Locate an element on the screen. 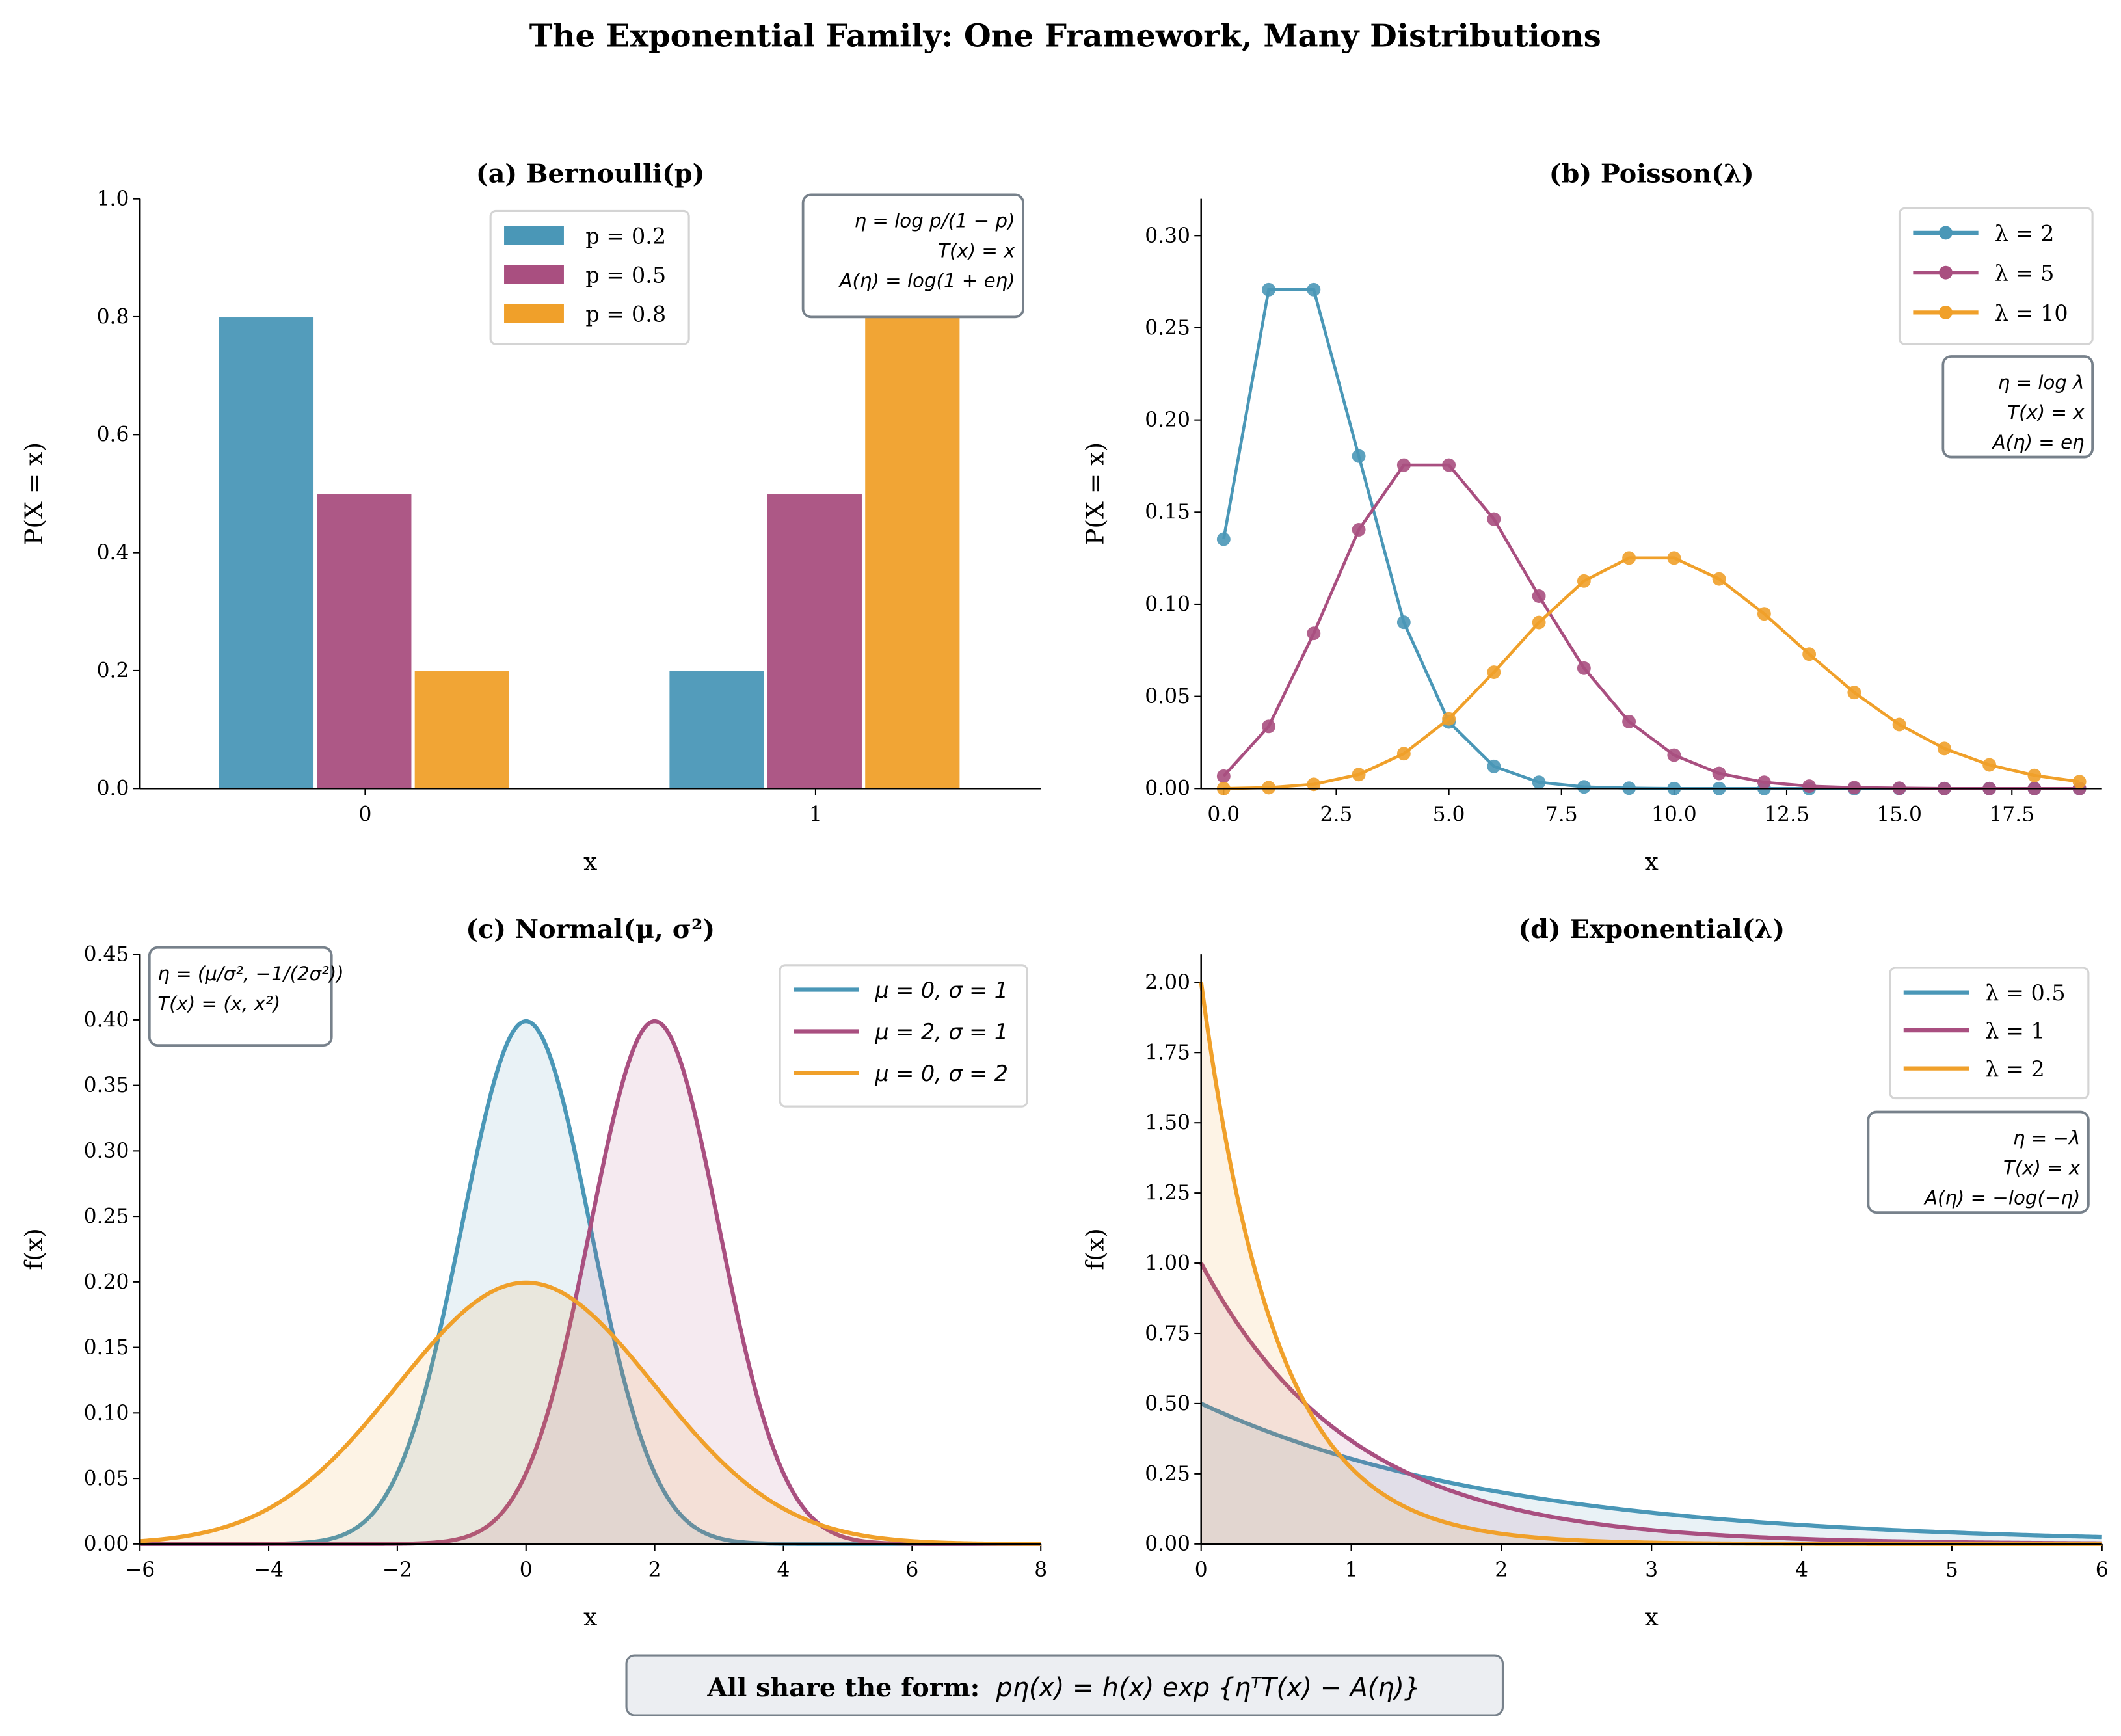 This screenshot has height=1736, width=2121. y-tick-label: 0.05 is located at coordinates (1167, 696).